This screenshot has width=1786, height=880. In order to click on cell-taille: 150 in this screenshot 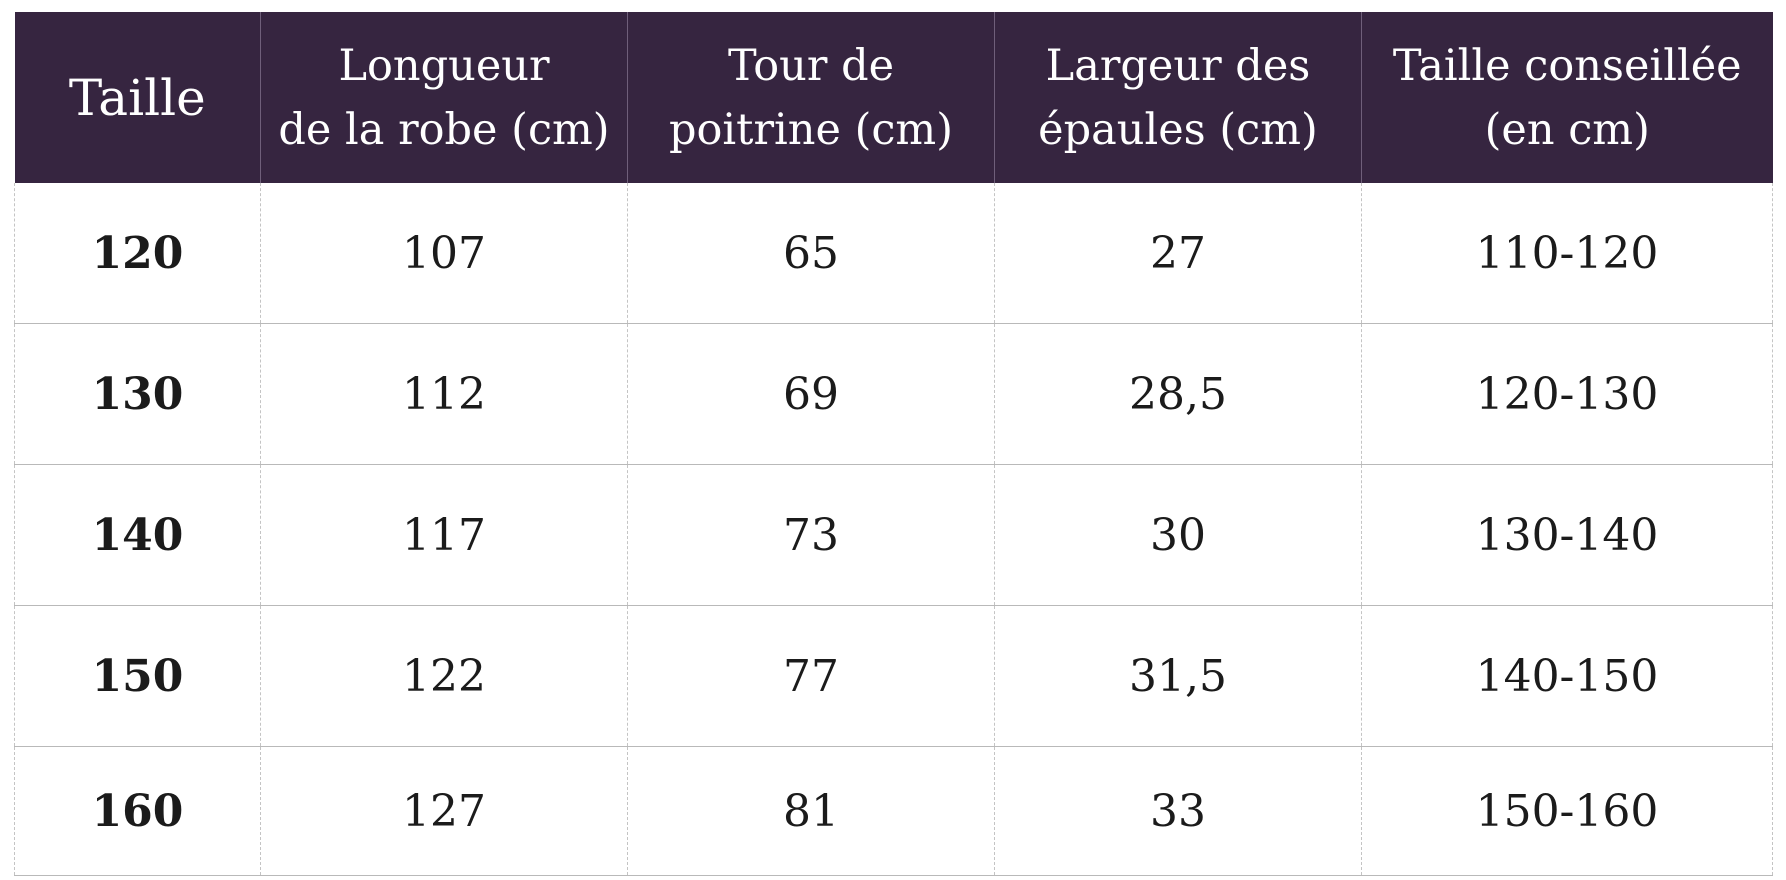, I will do `click(137, 676)`.